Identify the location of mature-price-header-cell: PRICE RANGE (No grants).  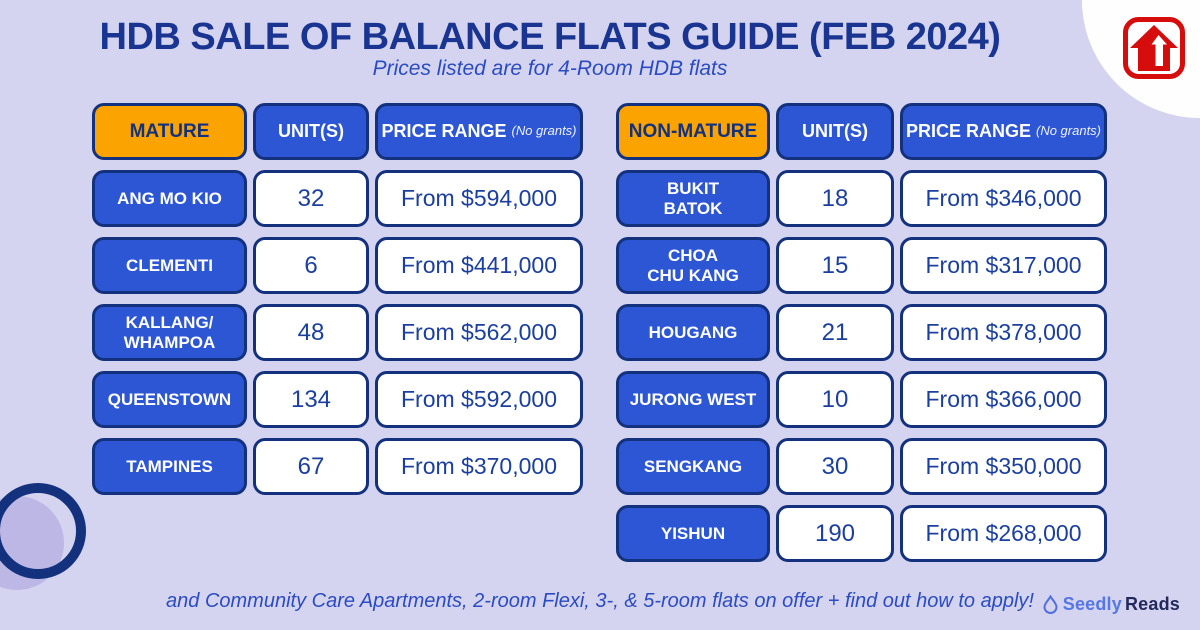
(479, 131).